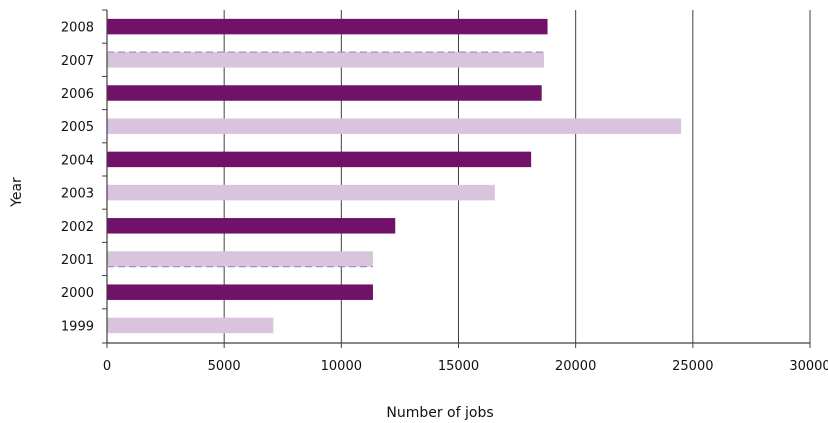 This screenshot has width=828, height=423. Describe the element at coordinates (808, 366) in the screenshot. I see `x-tick-label-30000: 30000` at that location.